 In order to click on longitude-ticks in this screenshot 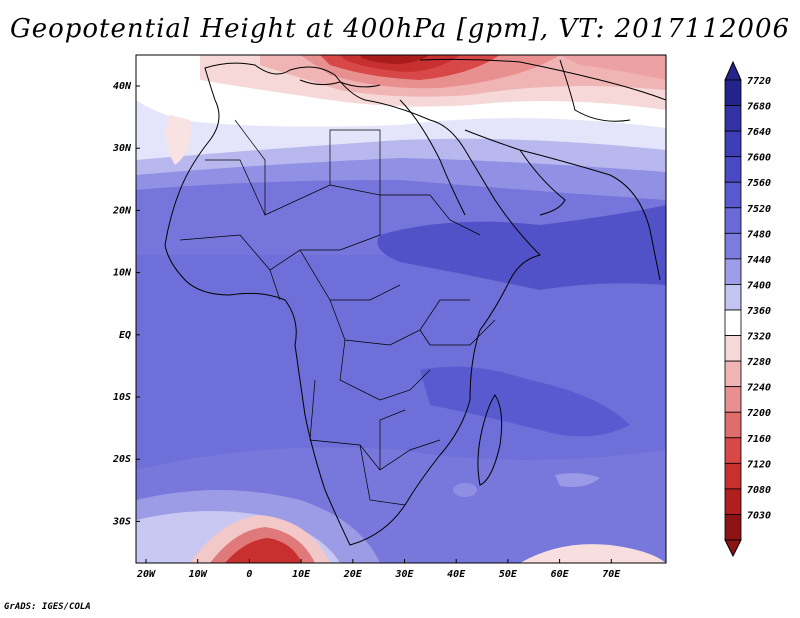, I will do `click(378, 561)`.